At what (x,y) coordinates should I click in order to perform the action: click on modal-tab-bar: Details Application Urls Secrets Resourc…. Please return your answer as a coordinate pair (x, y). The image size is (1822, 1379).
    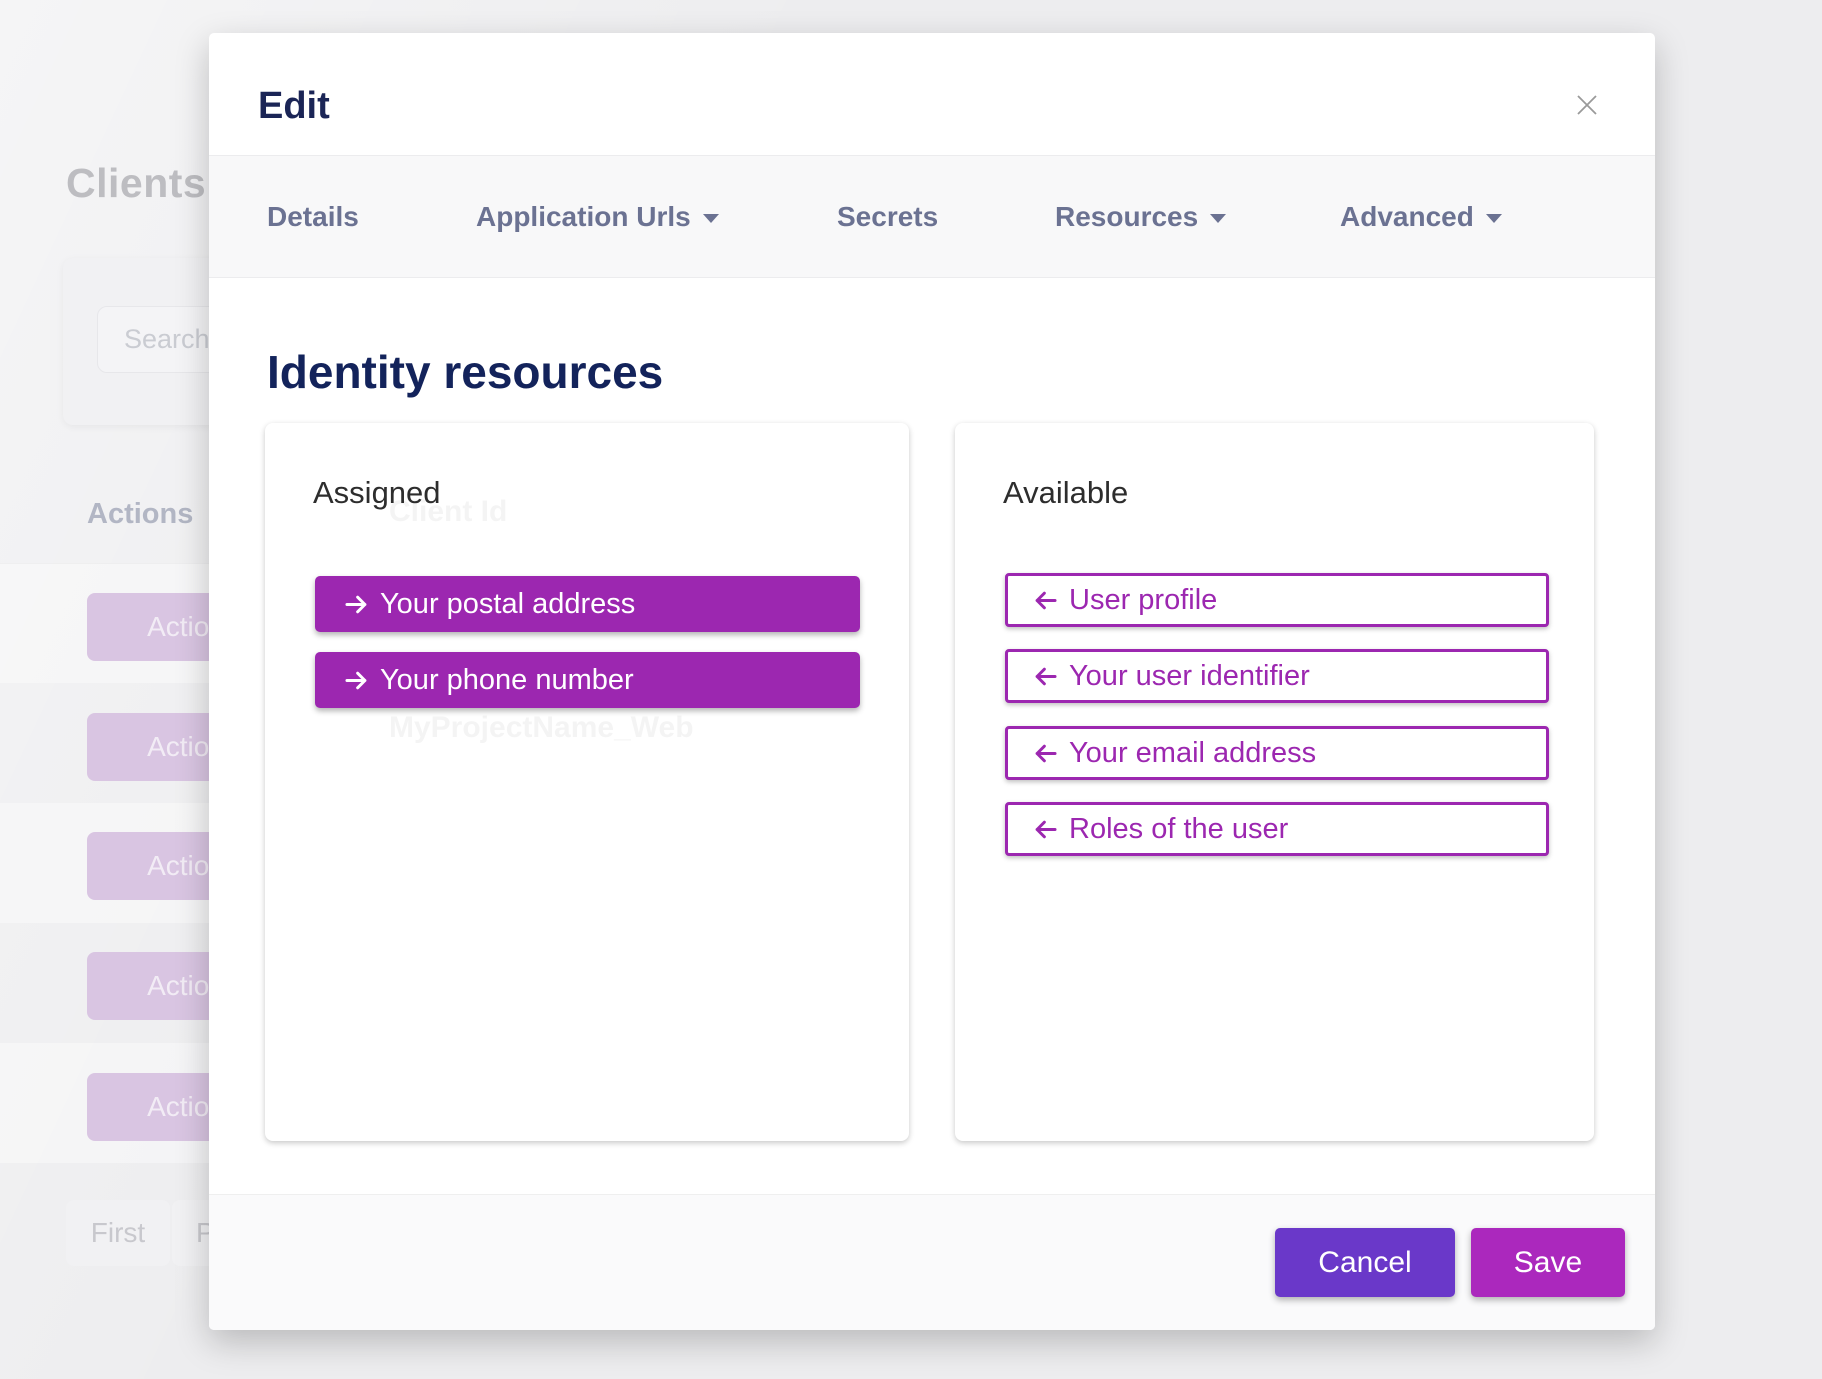
    Looking at the image, I should click on (932, 216).